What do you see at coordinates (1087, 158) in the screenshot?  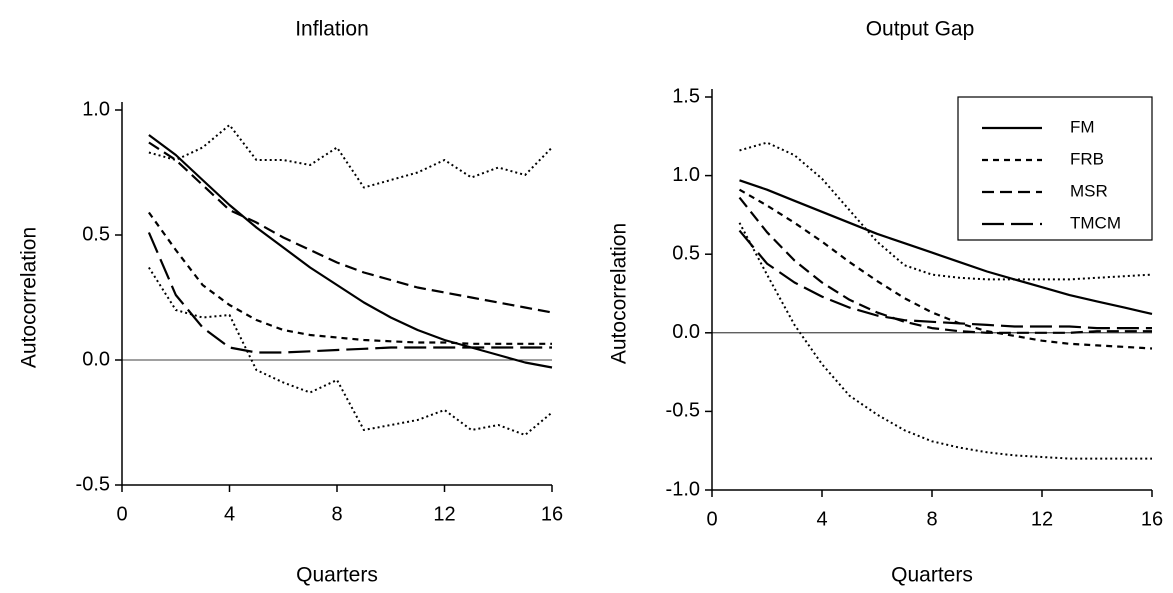 I see `legend-label-frb: FRB` at bounding box center [1087, 158].